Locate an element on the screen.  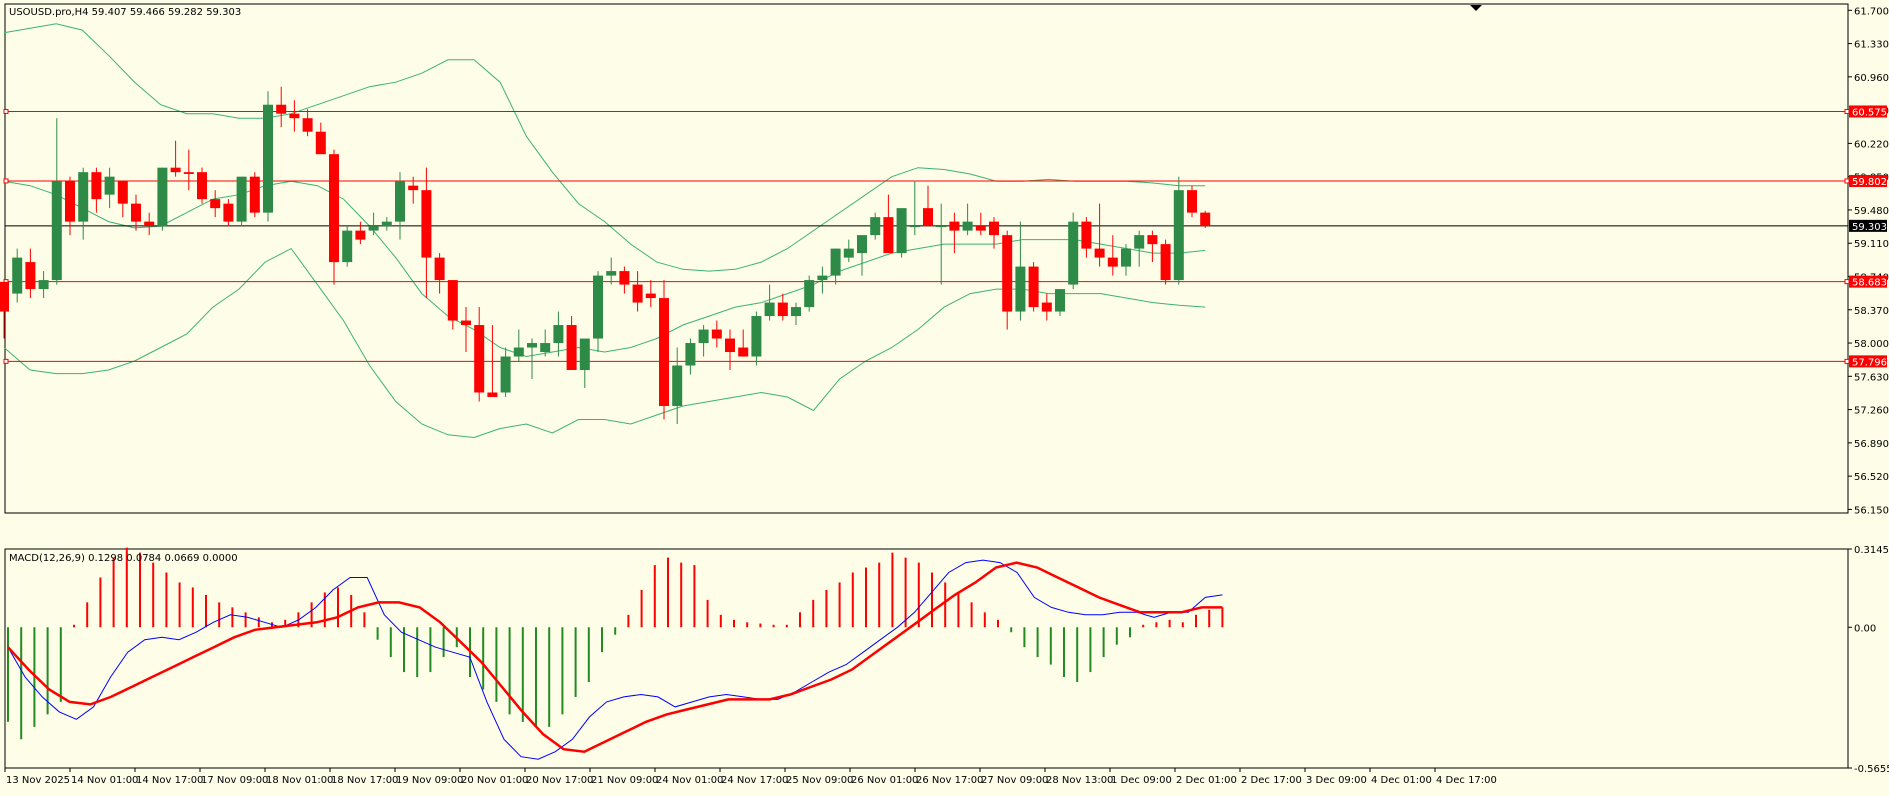
current-price-tag is located at coordinates (1868, 225).